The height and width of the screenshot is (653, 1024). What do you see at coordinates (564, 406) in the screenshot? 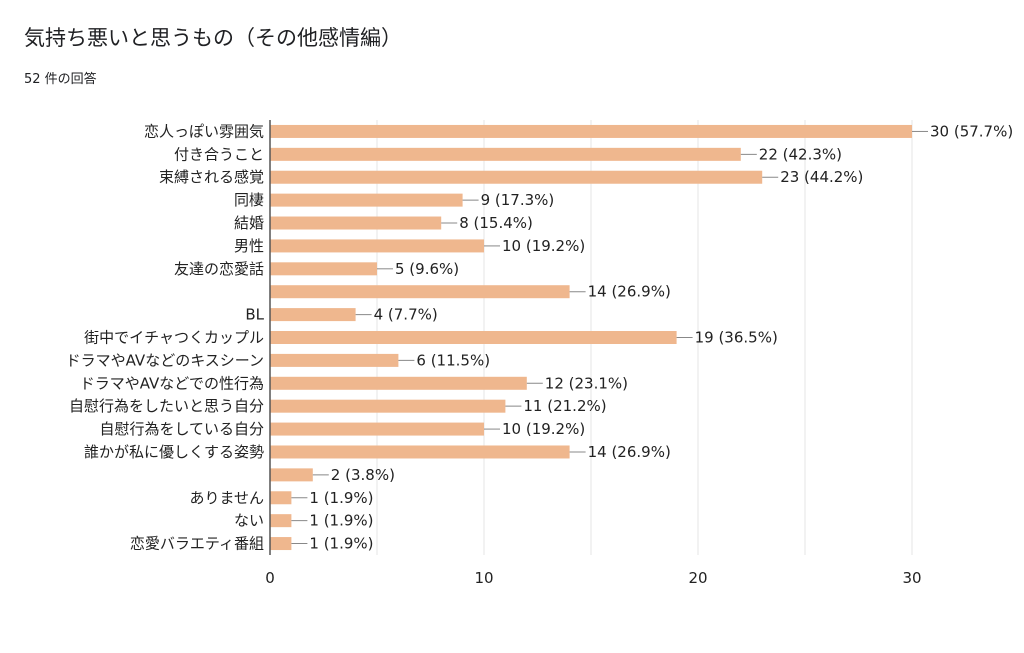
I see `data-label: 11 (21.2%)` at bounding box center [564, 406].